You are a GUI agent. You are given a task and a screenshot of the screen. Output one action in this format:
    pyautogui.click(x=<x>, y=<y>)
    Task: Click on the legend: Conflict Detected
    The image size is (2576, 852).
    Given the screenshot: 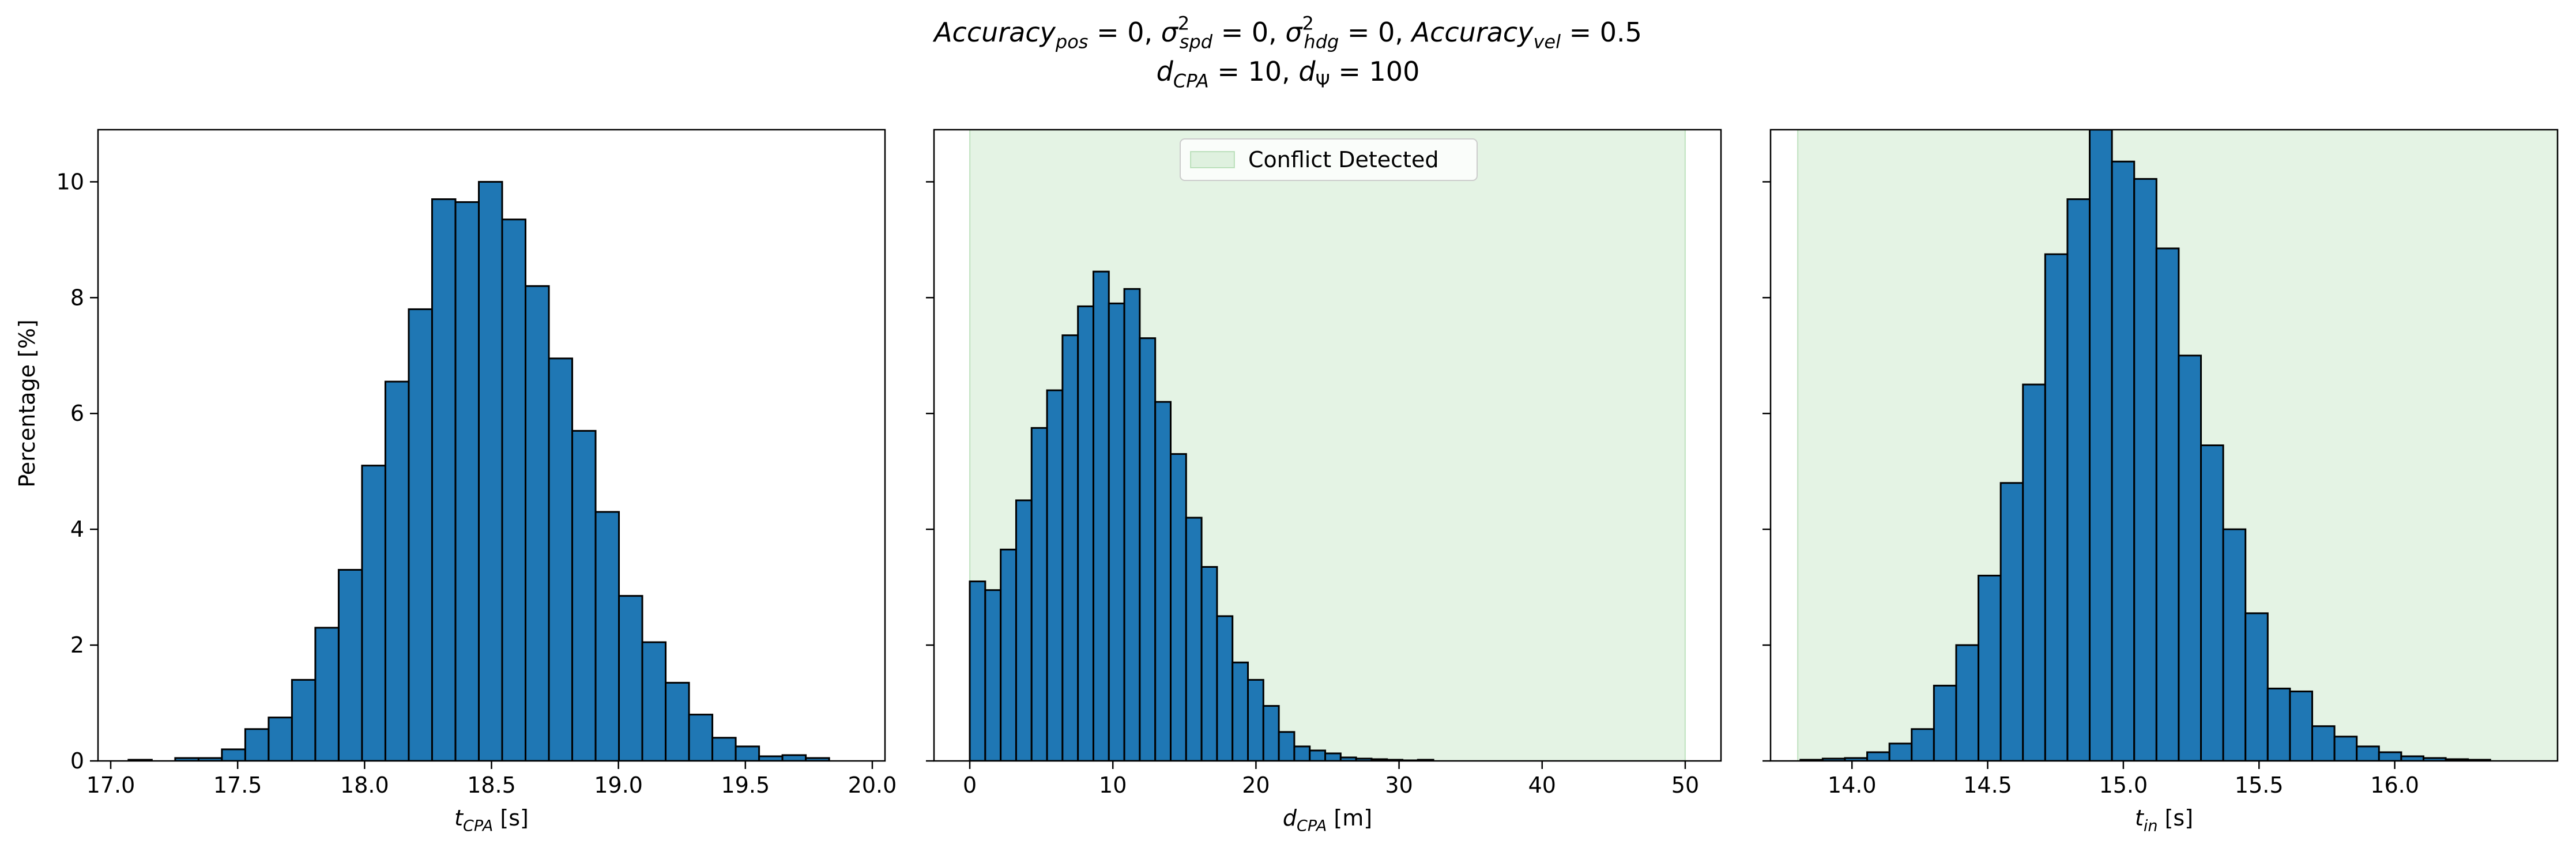 What is the action you would take?
    pyautogui.click(x=1329, y=159)
    